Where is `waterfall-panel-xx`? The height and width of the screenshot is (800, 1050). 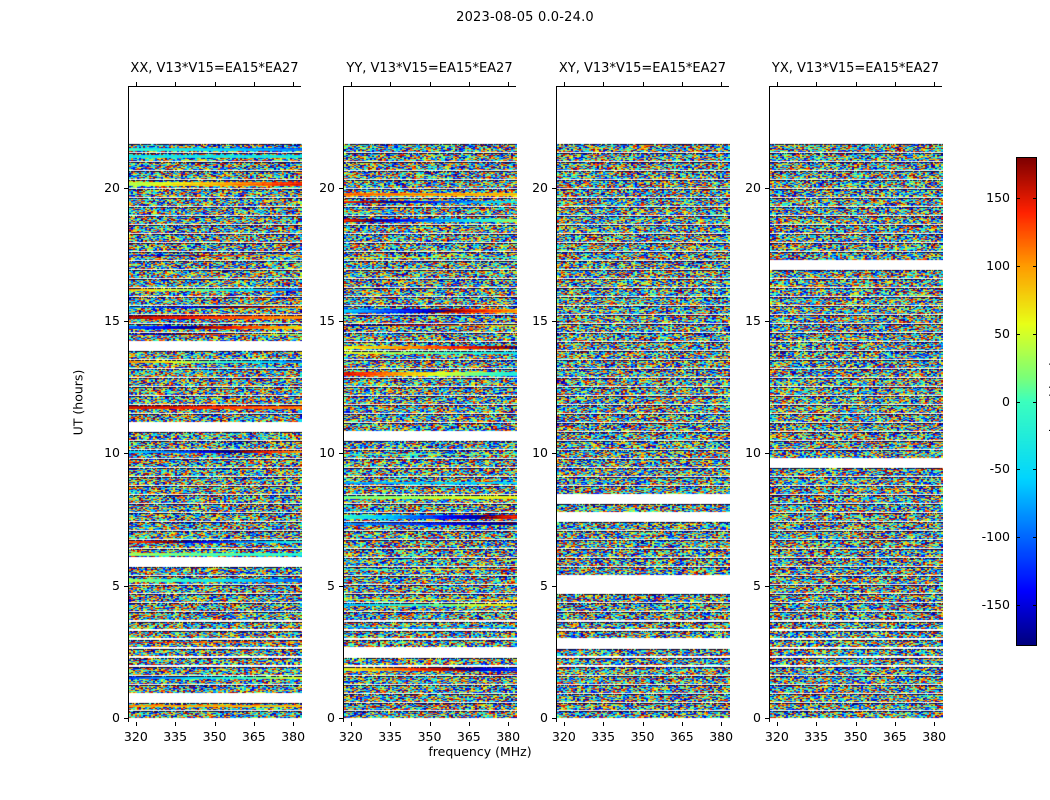
waterfall-panel-xx is located at coordinates (215, 404).